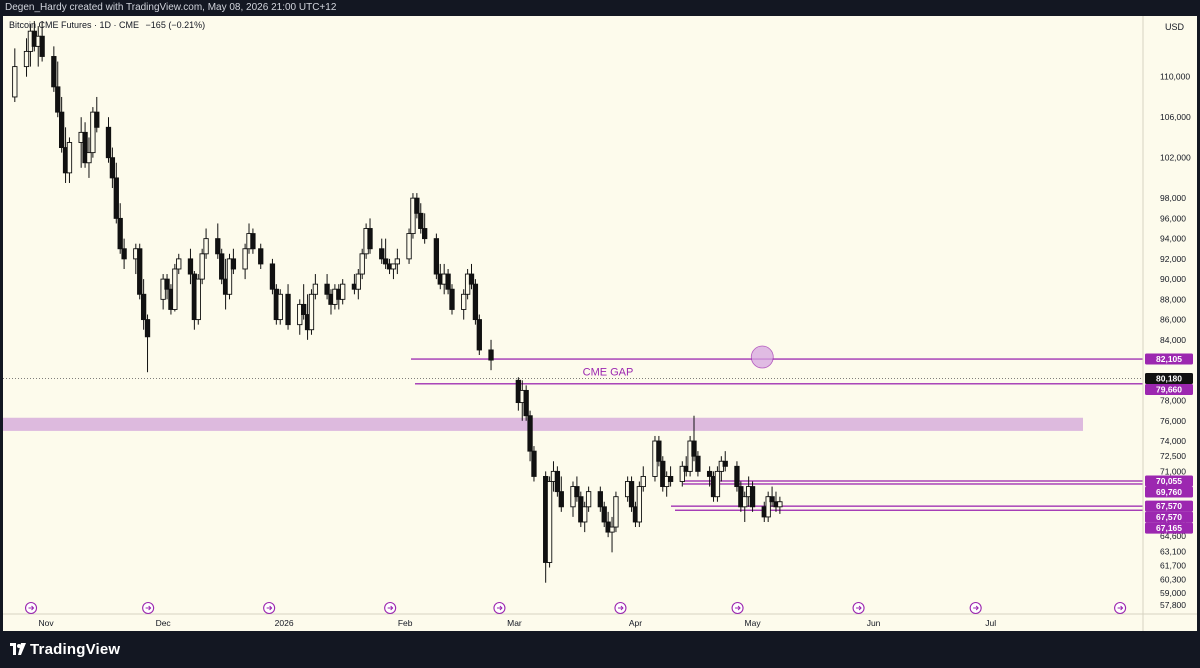 Image resolution: width=1200 pixels, height=668 pixels. I want to click on price-tick-label: 110,000, so click(1175, 77).